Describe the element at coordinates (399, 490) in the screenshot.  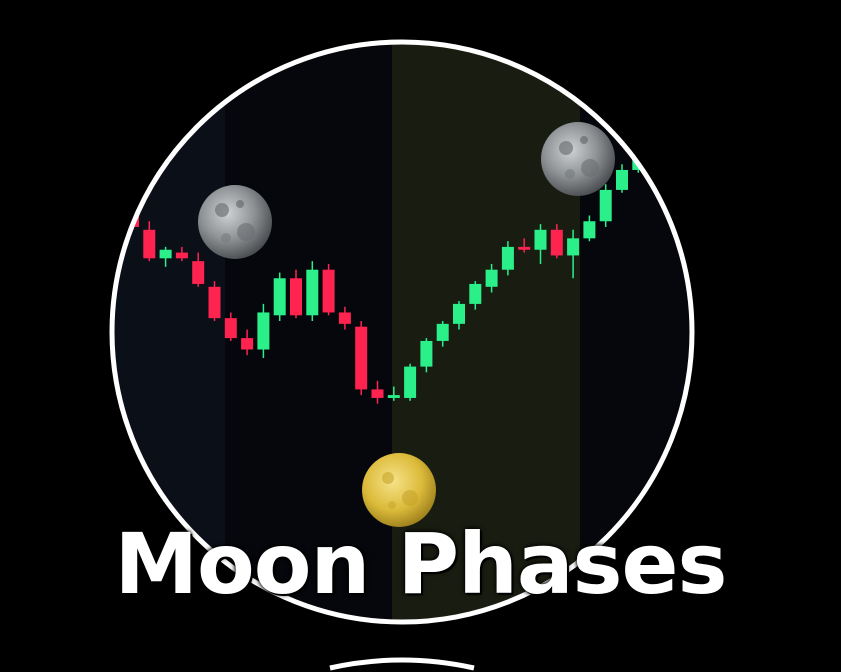
I see `full-moon-icon` at that location.